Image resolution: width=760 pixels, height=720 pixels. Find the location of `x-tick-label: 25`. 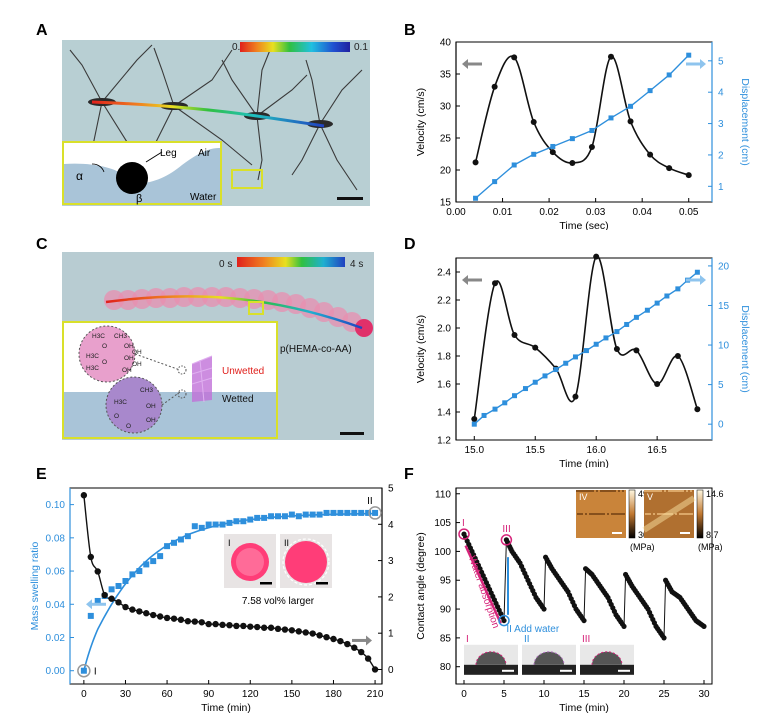

x-tick-label: 25 is located at coordinates (664, 694).